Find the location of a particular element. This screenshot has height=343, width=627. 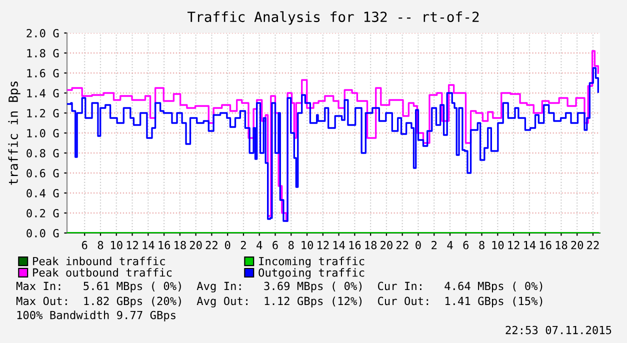

y-tick-label: 0.4 G is located at coordinates (42, 193).